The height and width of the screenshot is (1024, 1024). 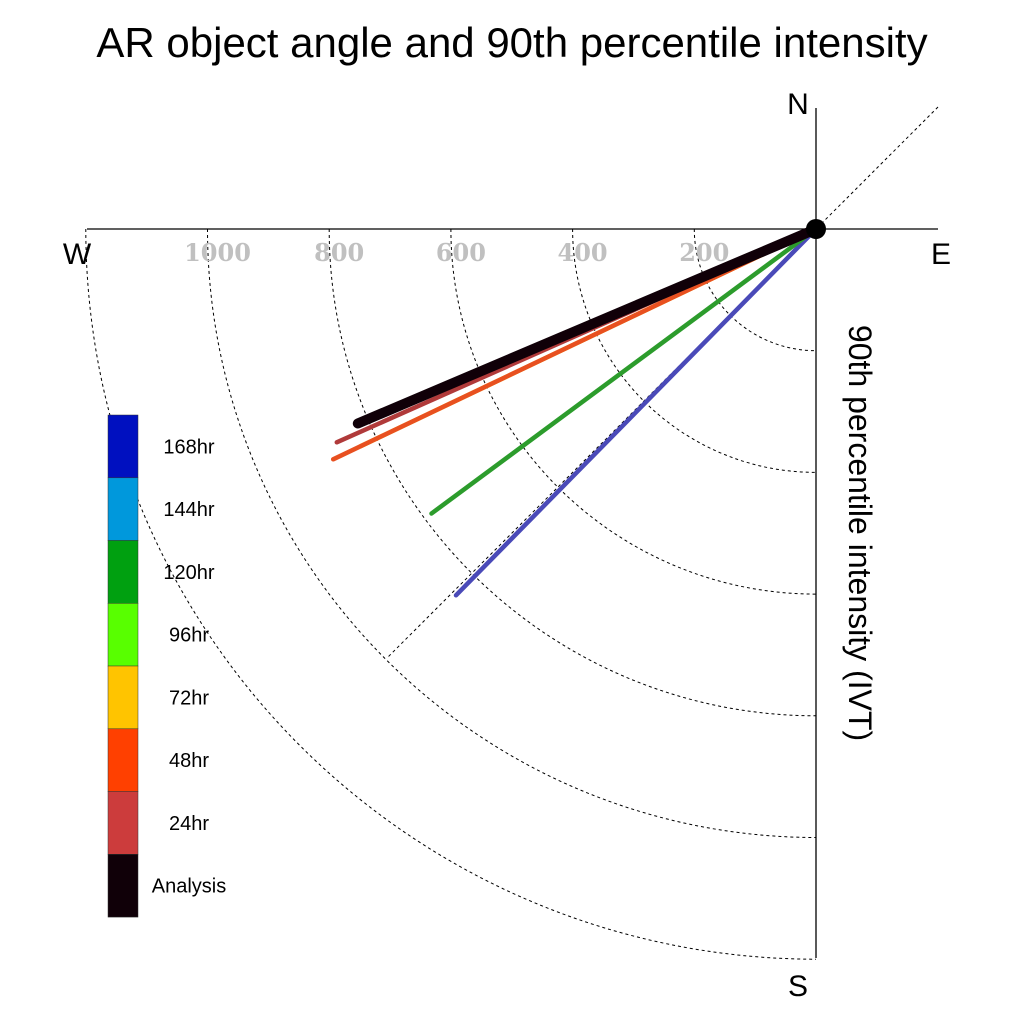 What do you see at coordinates (461, 252) in the screenshot?
I see `radial-tick-600: 600` at bounding box center [461, 252].